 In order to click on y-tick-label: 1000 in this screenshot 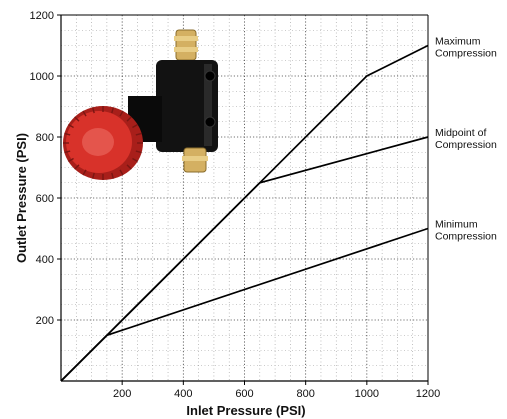, I will do `click(42, 77)`.